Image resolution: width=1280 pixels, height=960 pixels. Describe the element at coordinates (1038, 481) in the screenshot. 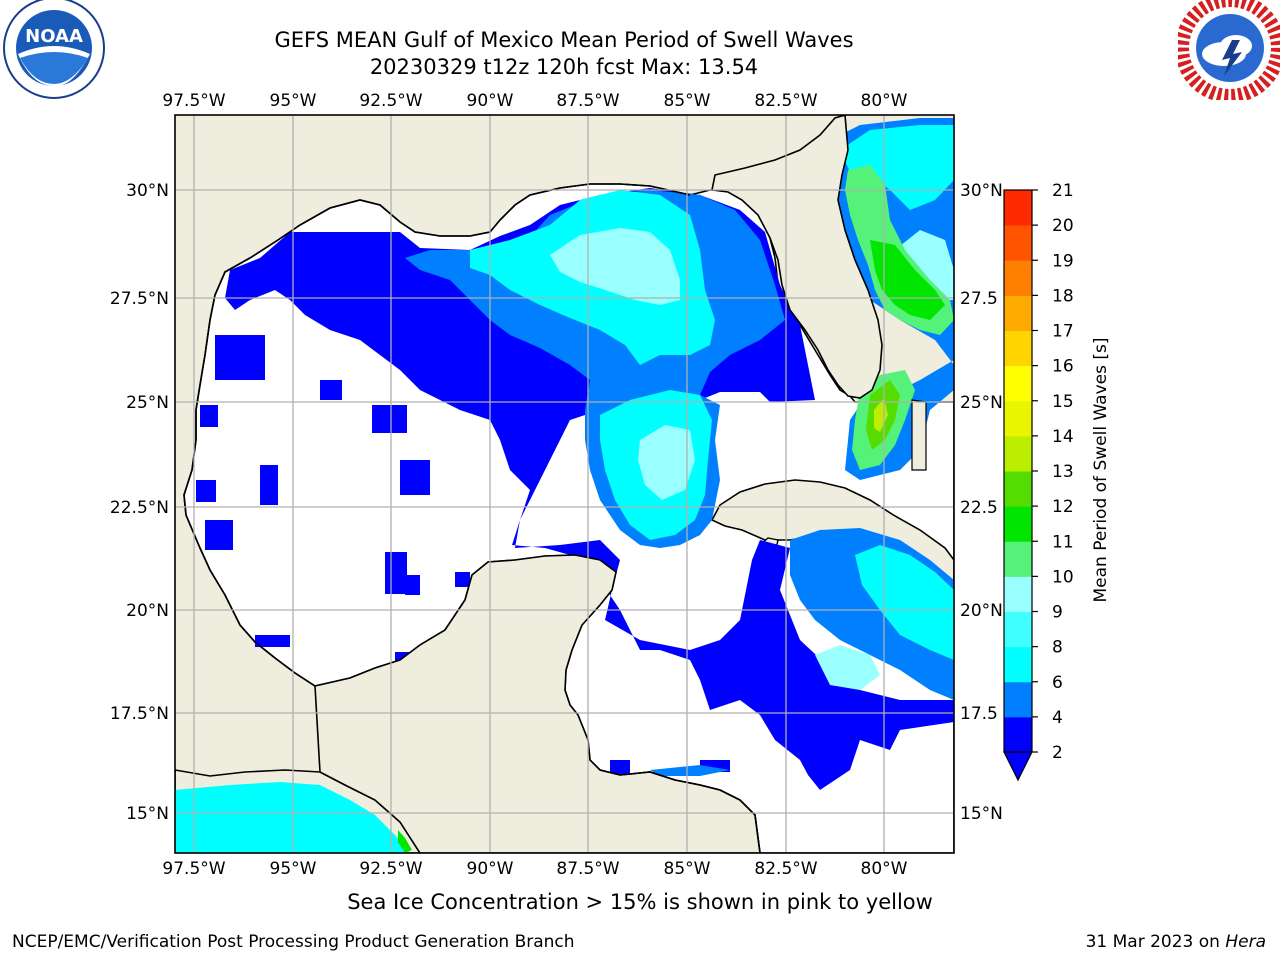

I see `colorbar: 2 4 6 8 9 10 11 12 13 14 15 16 17 18 19 20 21` at that location.